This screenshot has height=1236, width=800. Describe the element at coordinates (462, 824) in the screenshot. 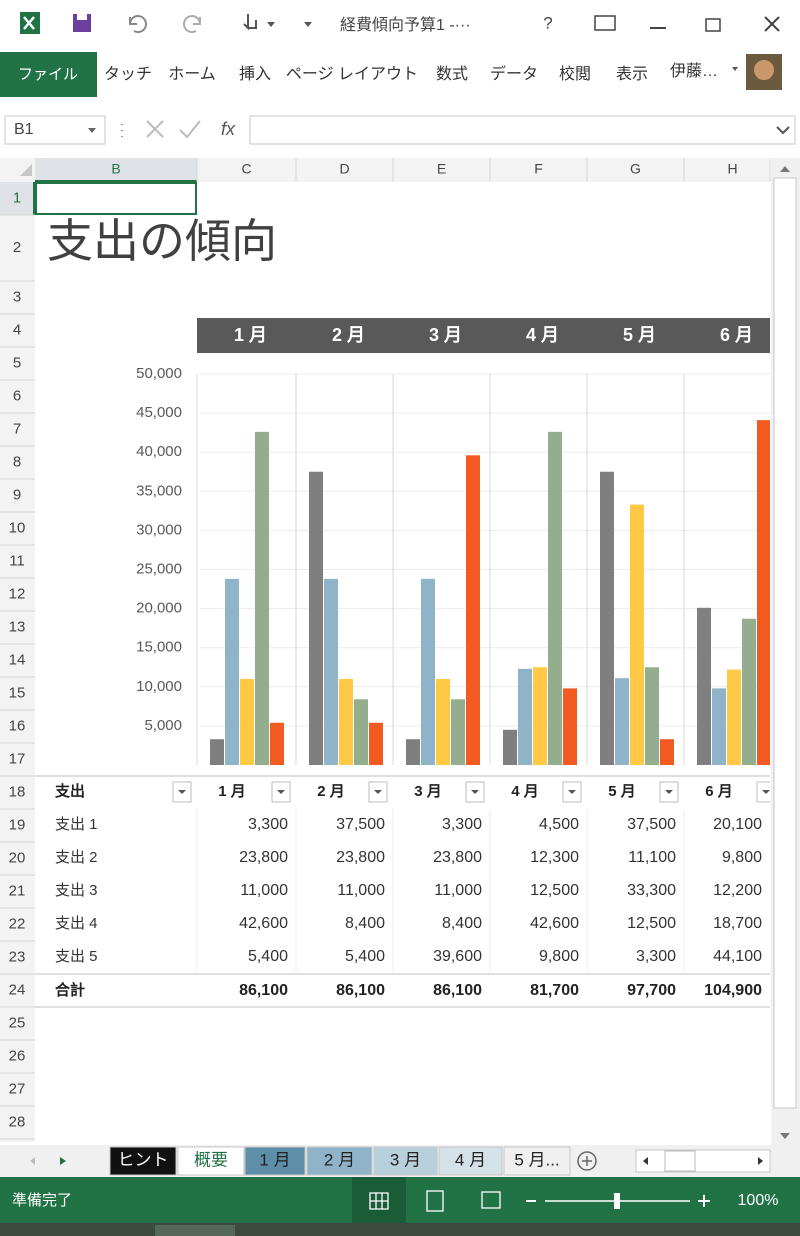

I see `table-cell: 3,300` at that location.